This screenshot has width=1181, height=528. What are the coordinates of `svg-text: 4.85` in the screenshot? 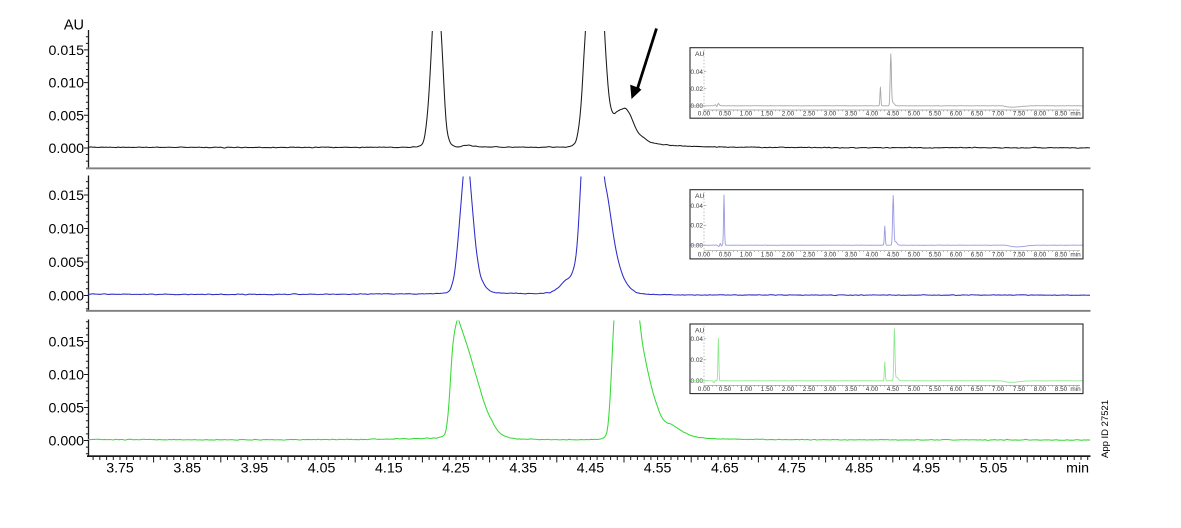 It's located at (859, 469).